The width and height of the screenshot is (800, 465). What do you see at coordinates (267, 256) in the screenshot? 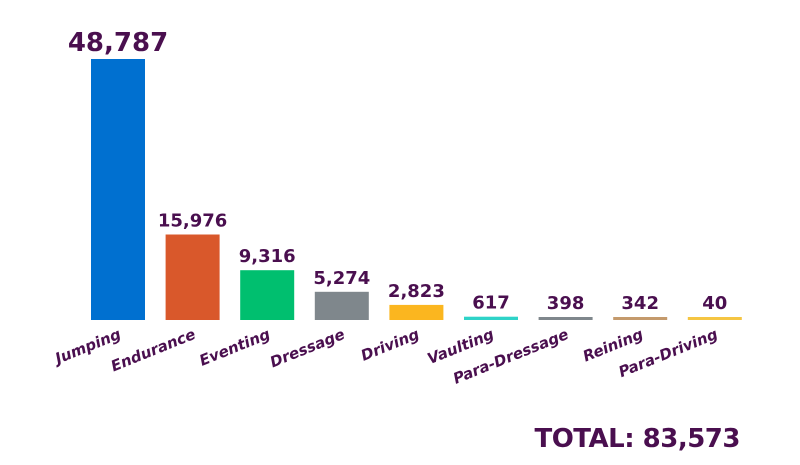
I see `value-label-eventing: 9,316` at bounding box center [267, 256].